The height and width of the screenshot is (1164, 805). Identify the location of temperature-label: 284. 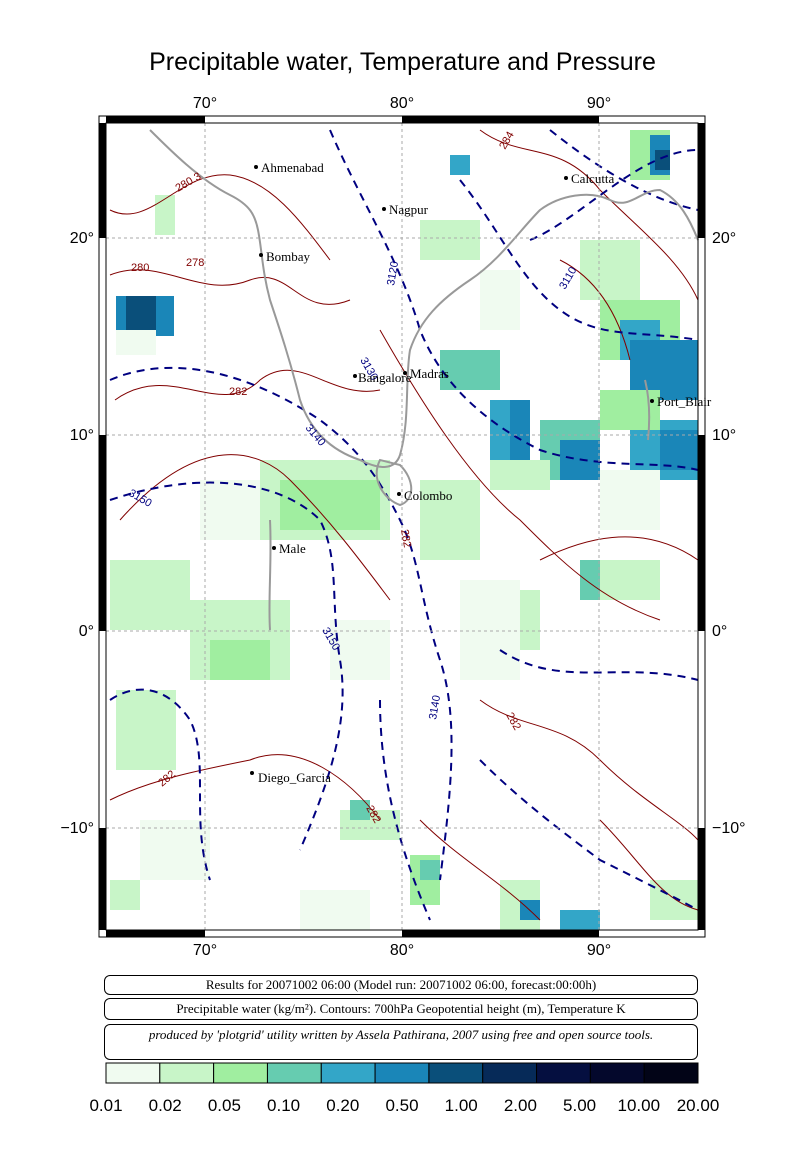
(507, 141).